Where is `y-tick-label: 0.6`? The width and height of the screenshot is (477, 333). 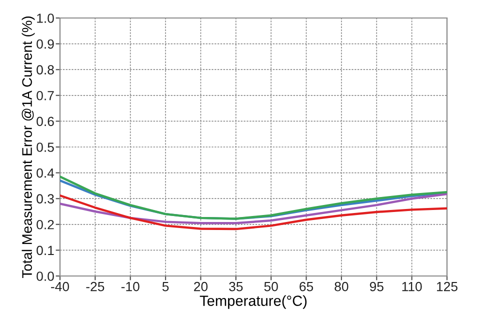
y-tick-label: 0.6 is located at coordinates (45, 121).